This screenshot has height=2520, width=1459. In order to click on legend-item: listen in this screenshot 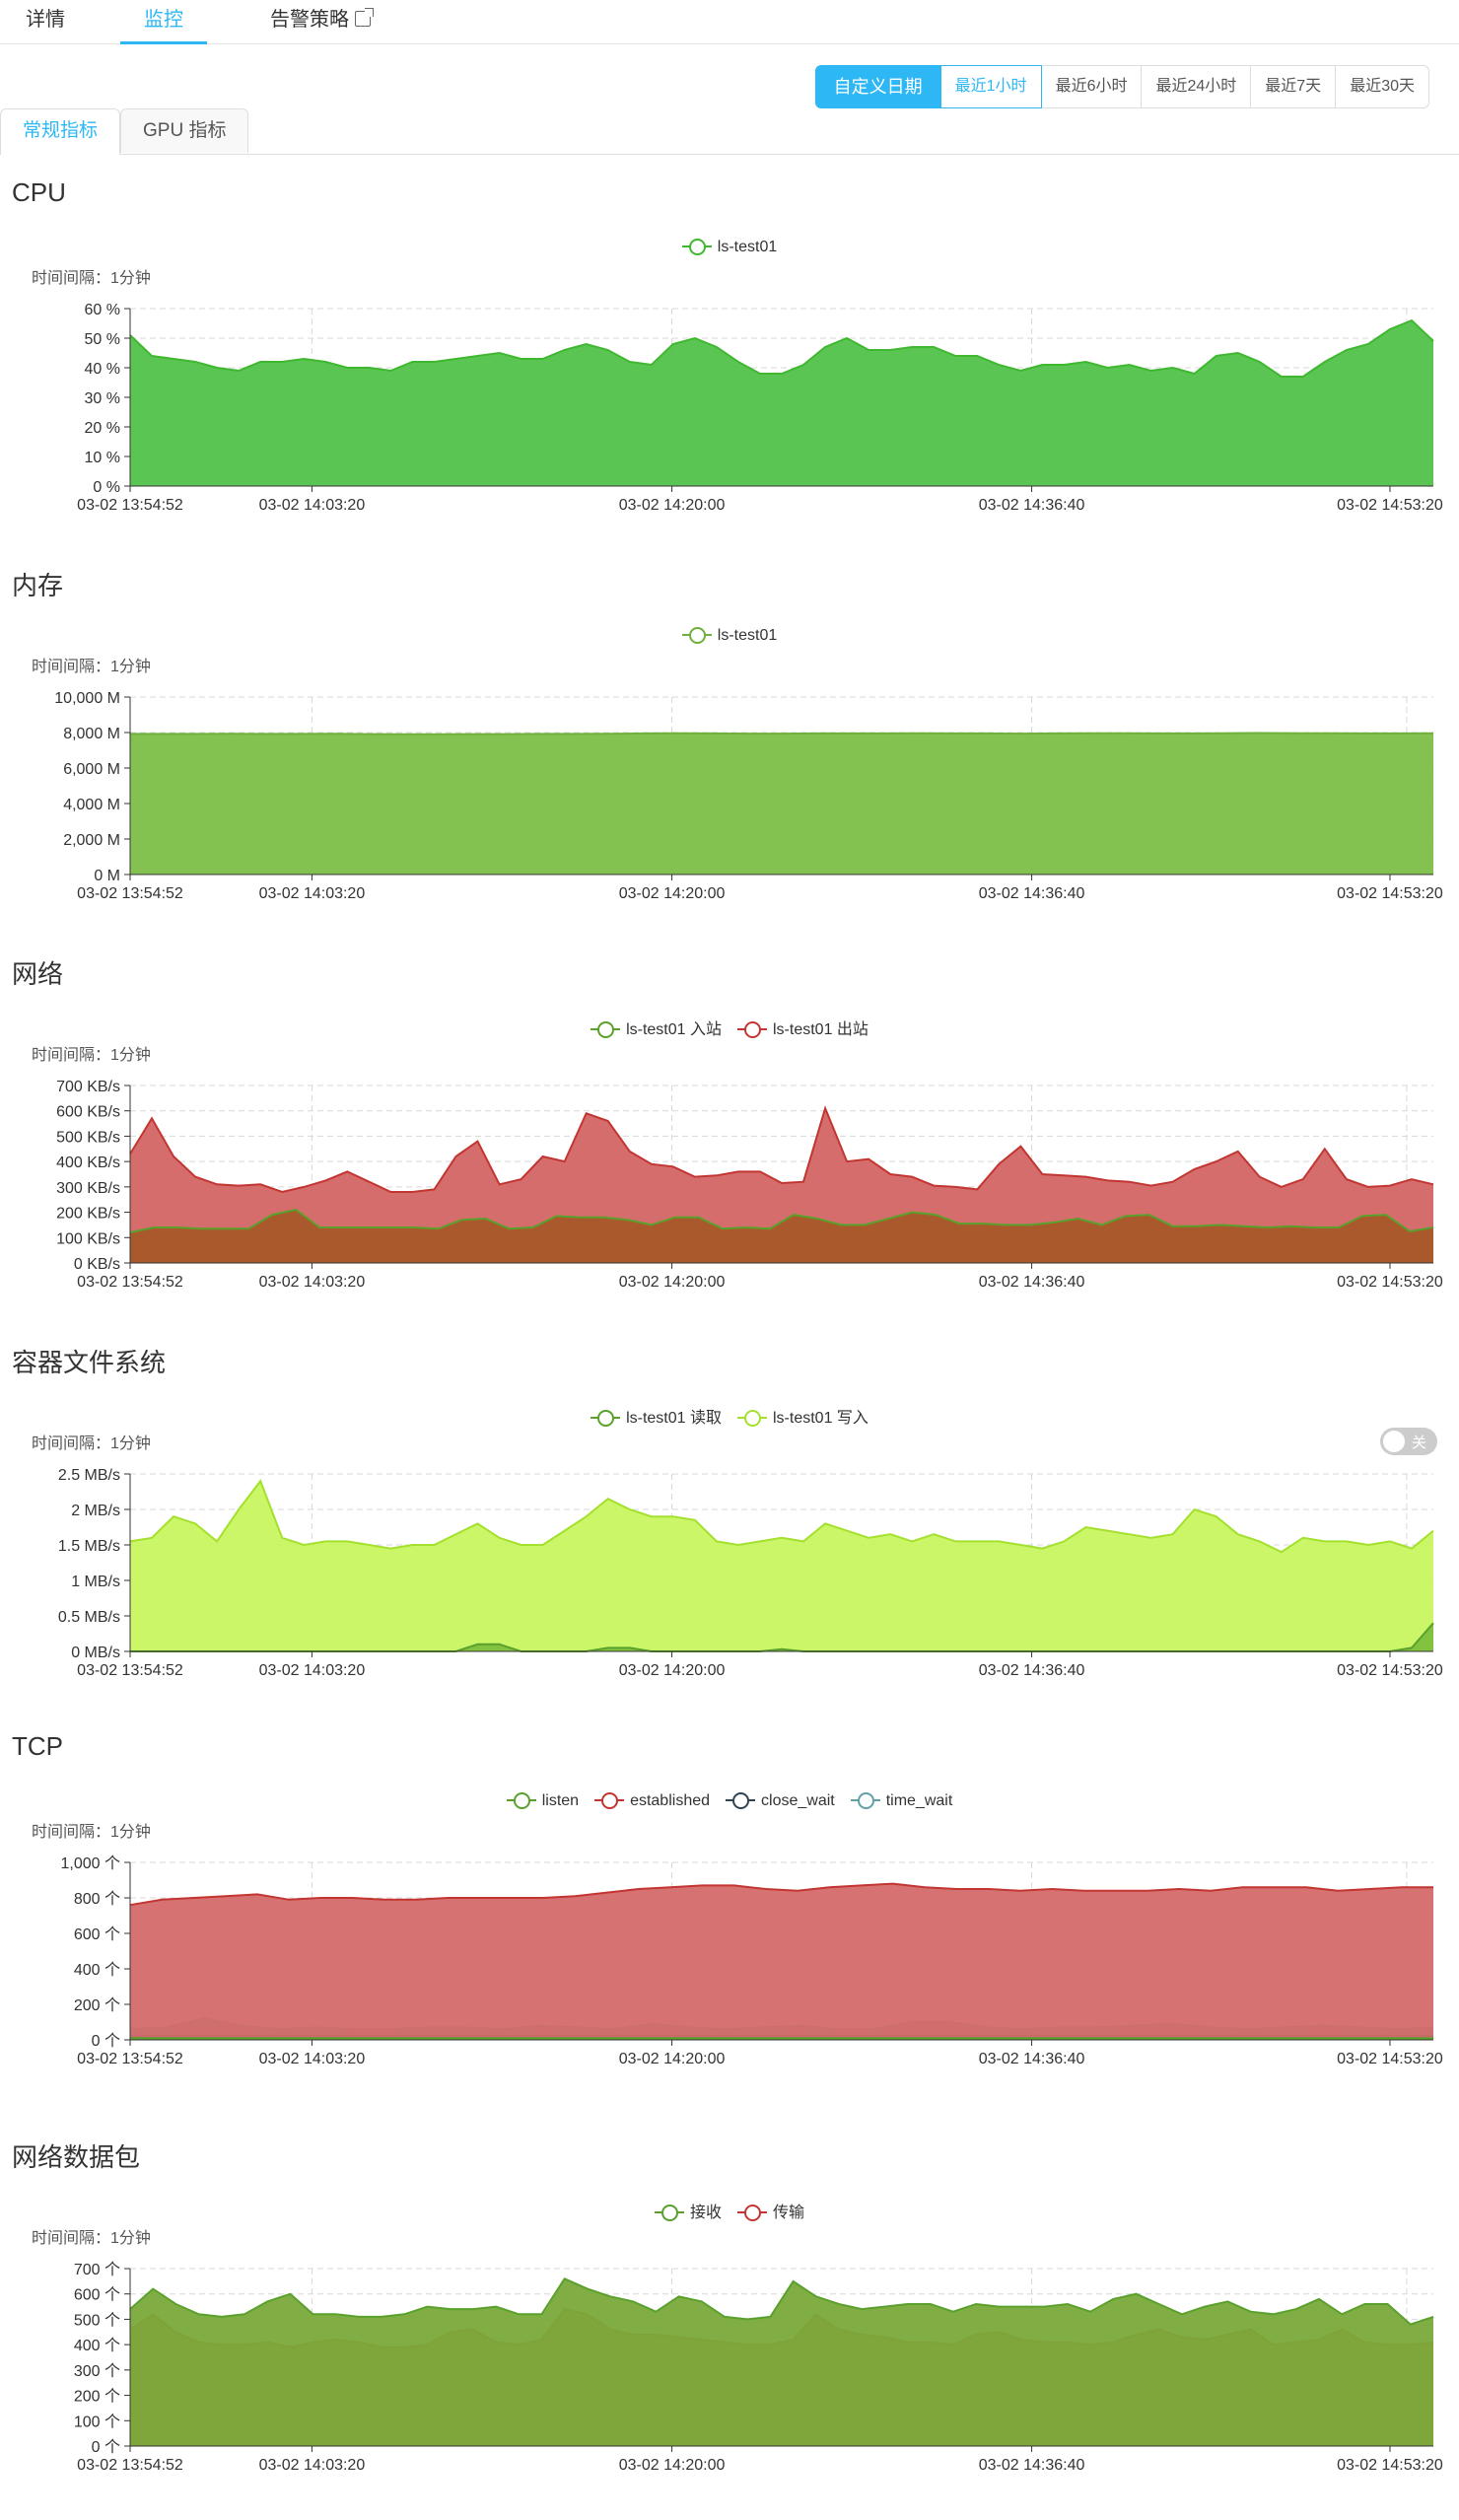, I will do `click(542, 1801)`.